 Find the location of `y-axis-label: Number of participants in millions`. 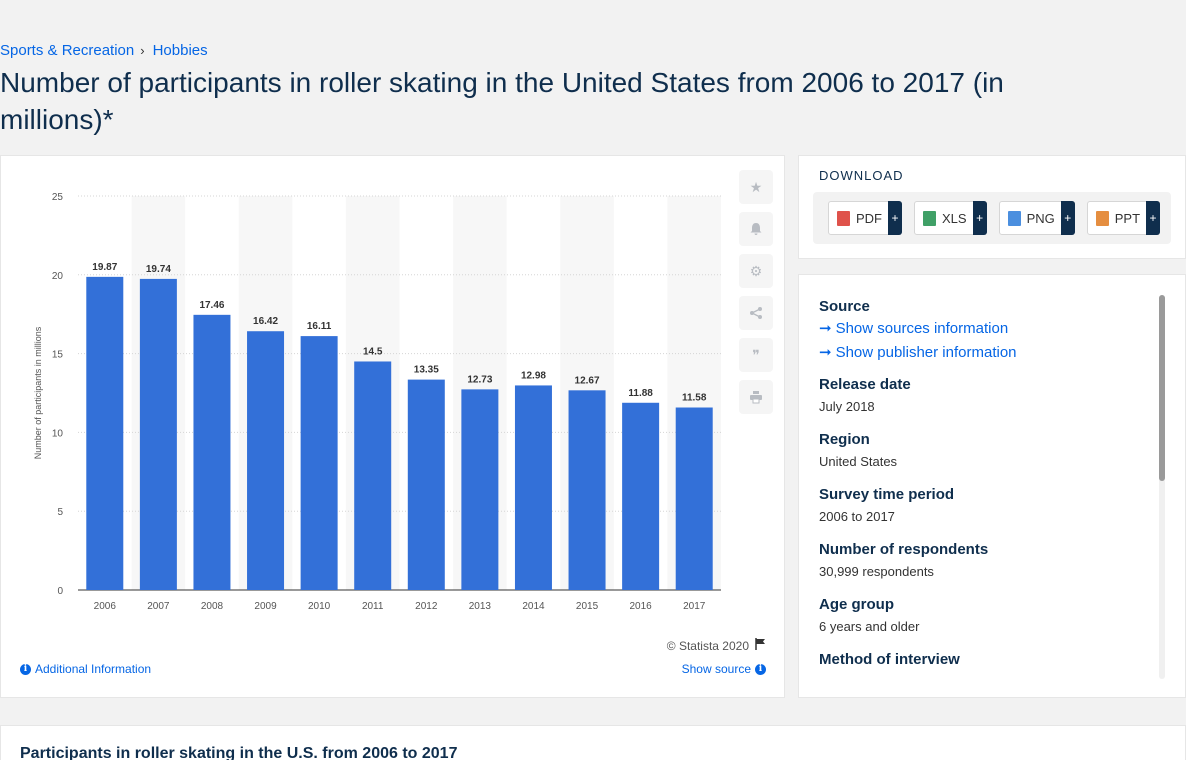

y-axis-label: Number of participants in millions is located at coordinates (38, 392).